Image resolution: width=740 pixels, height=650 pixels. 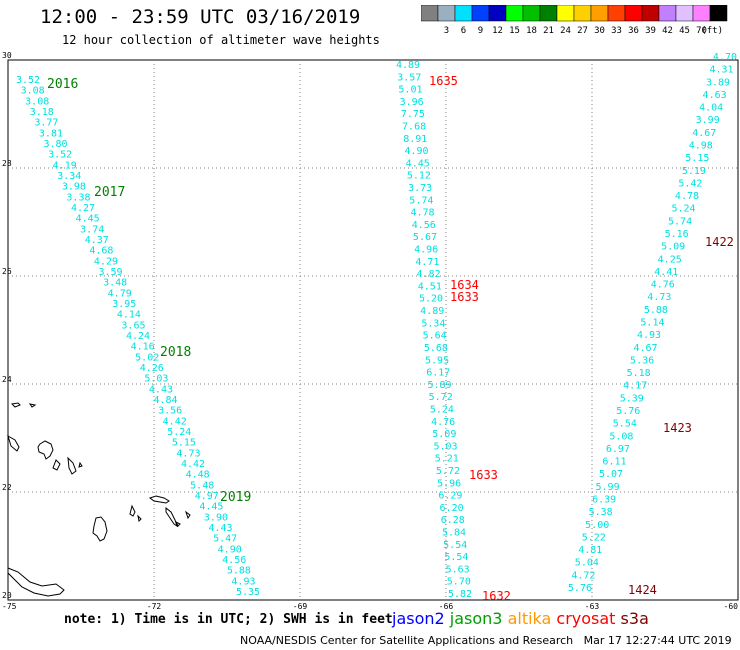 What do you see at coordinates (99, 499) in the screenshot?
I see `coastline-islands` at bounding box center [99, 499].